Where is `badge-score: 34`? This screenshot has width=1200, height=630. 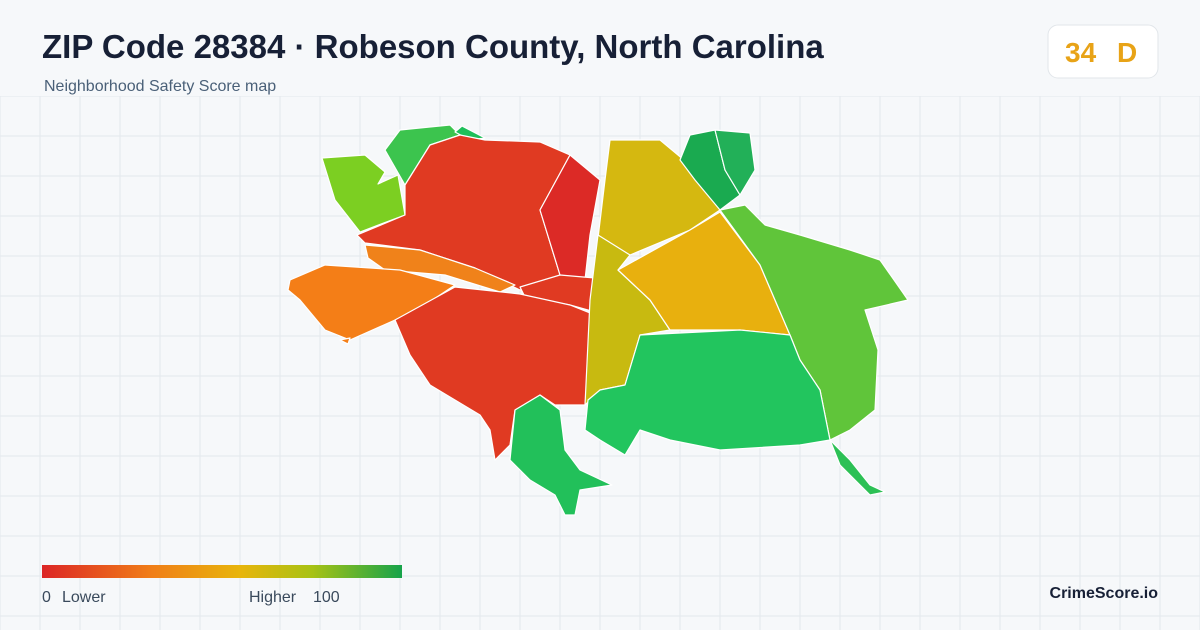 badge-score: 34 is located at coordinates (1081, 52).